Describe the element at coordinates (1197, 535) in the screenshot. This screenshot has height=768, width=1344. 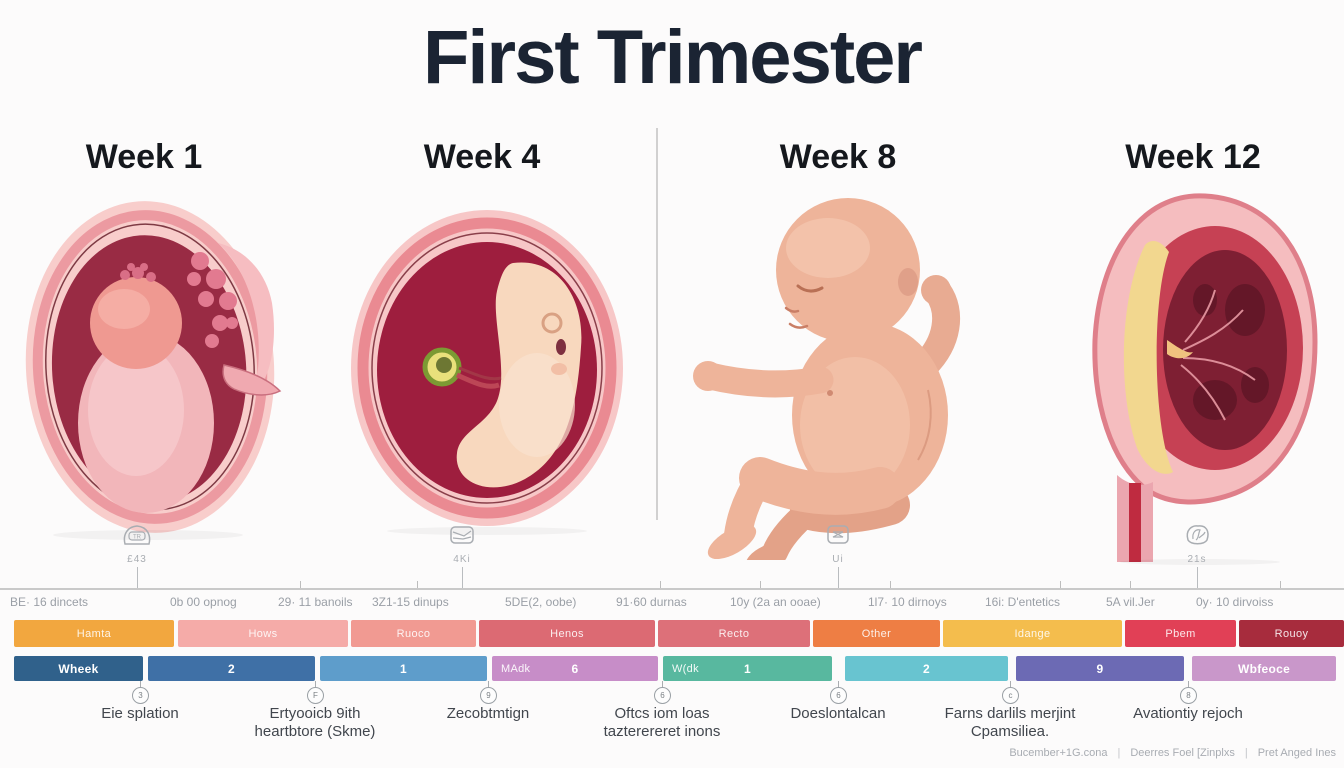
I see `leaf-icon` at that location.